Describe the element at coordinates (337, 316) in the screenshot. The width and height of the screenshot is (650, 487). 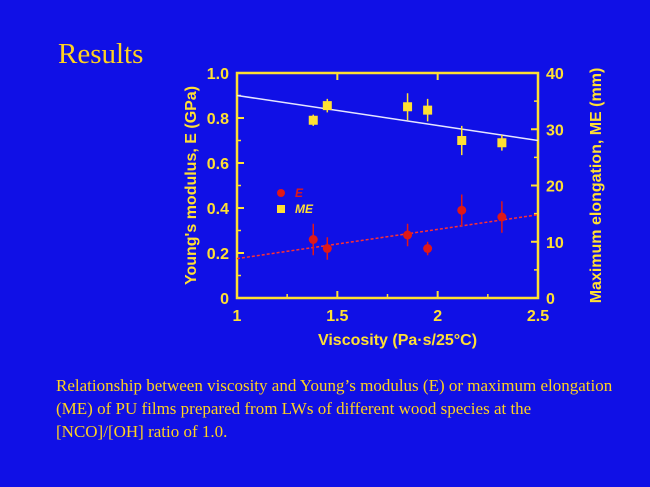
I see `x-tick-label: 1.5` at that location.